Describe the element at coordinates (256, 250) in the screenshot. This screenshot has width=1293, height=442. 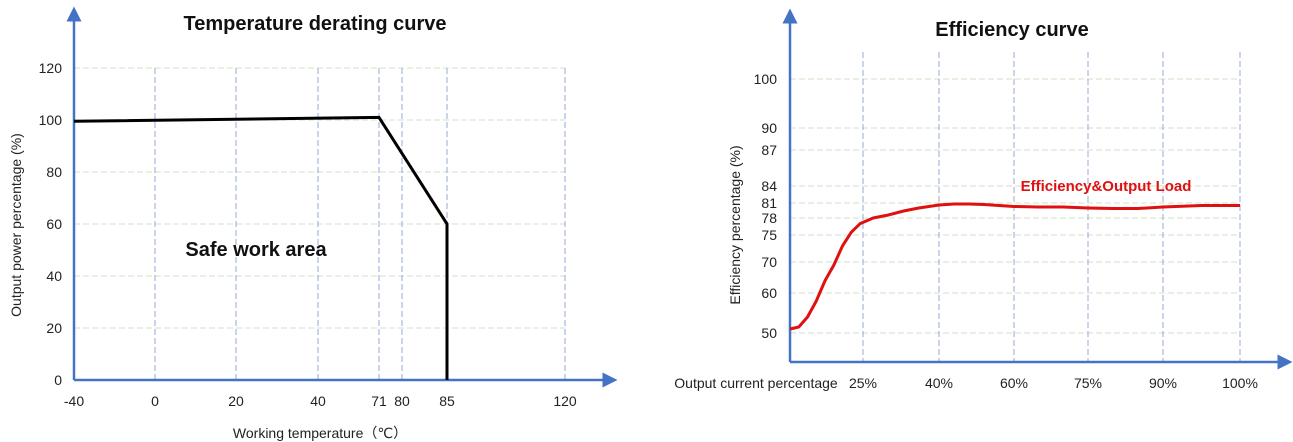
I see `annotation-safe-work-area: Safe work area` at that location.